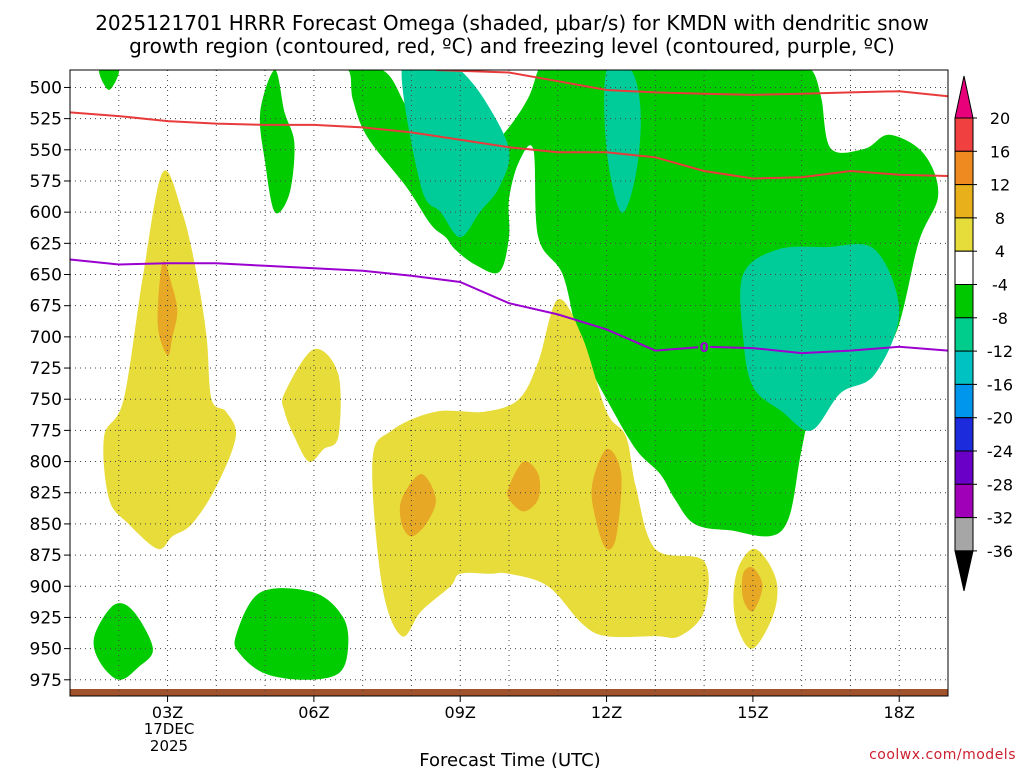 Image resolution: width=1024 pixels, height=768 pixels. What do you see at coordinates (899, 712) in the screenshot?
I see `x-tick-label-18Z: 18Z` at bounding box center [899, 712].